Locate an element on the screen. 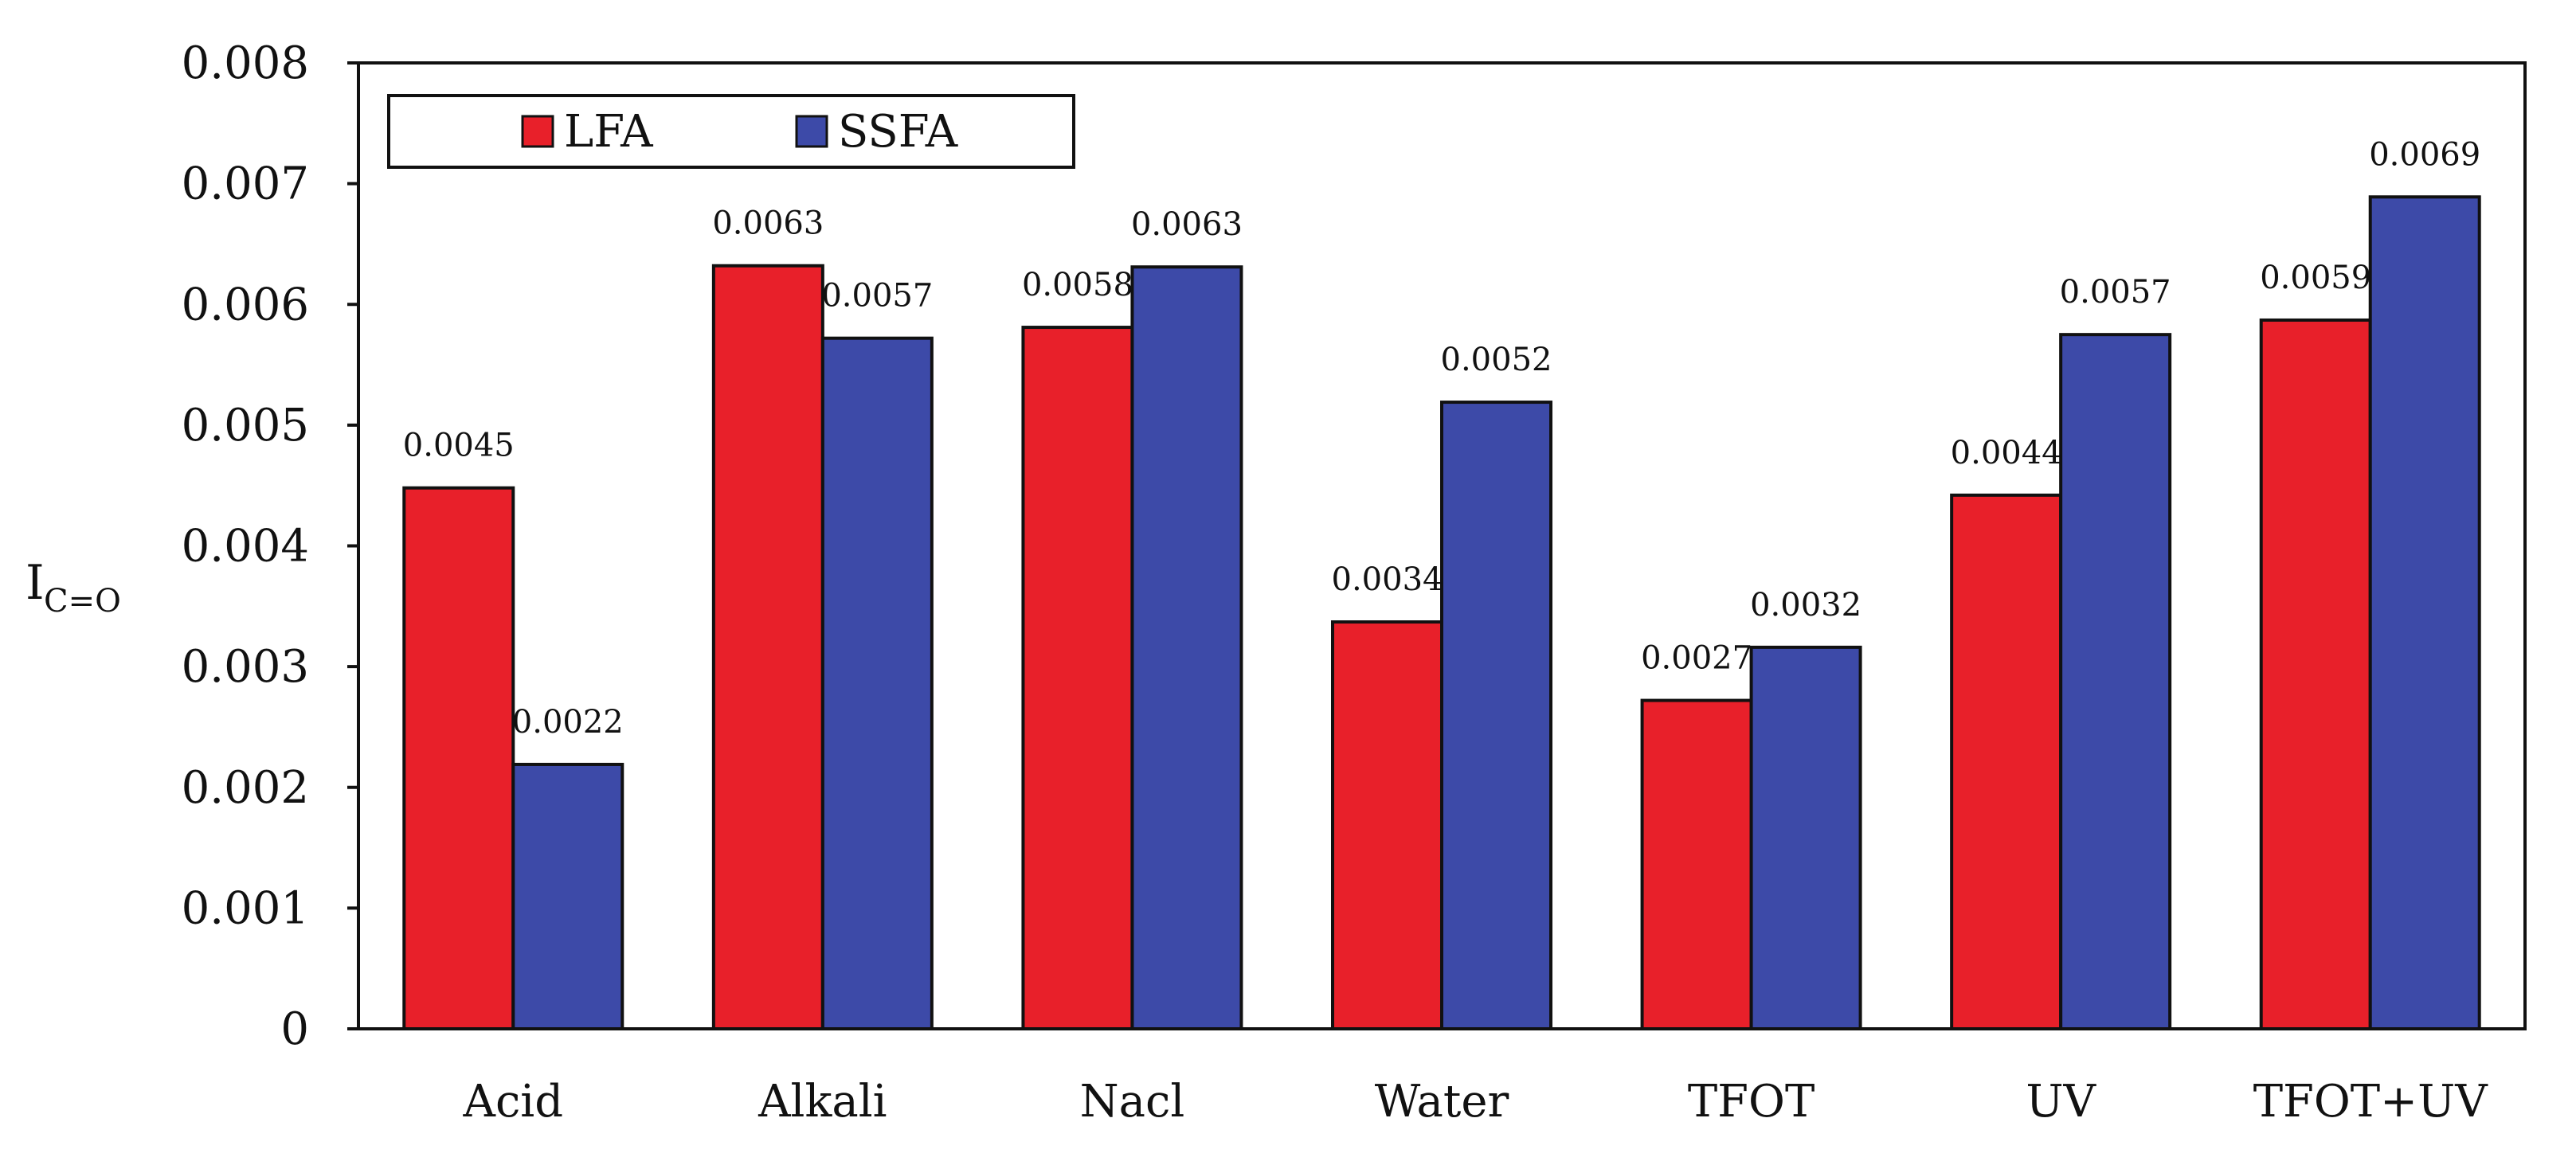 The image size is (2576, 1165). x-category-label: Water is located at coordinates (1442, 1102).